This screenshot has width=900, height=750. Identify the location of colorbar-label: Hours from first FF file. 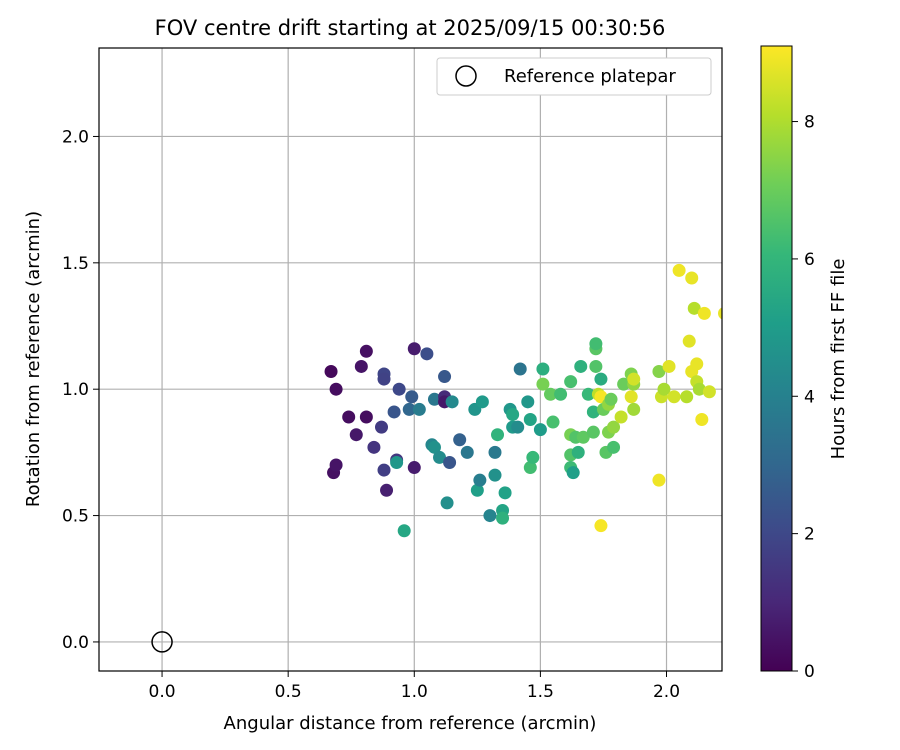
(838, 359).